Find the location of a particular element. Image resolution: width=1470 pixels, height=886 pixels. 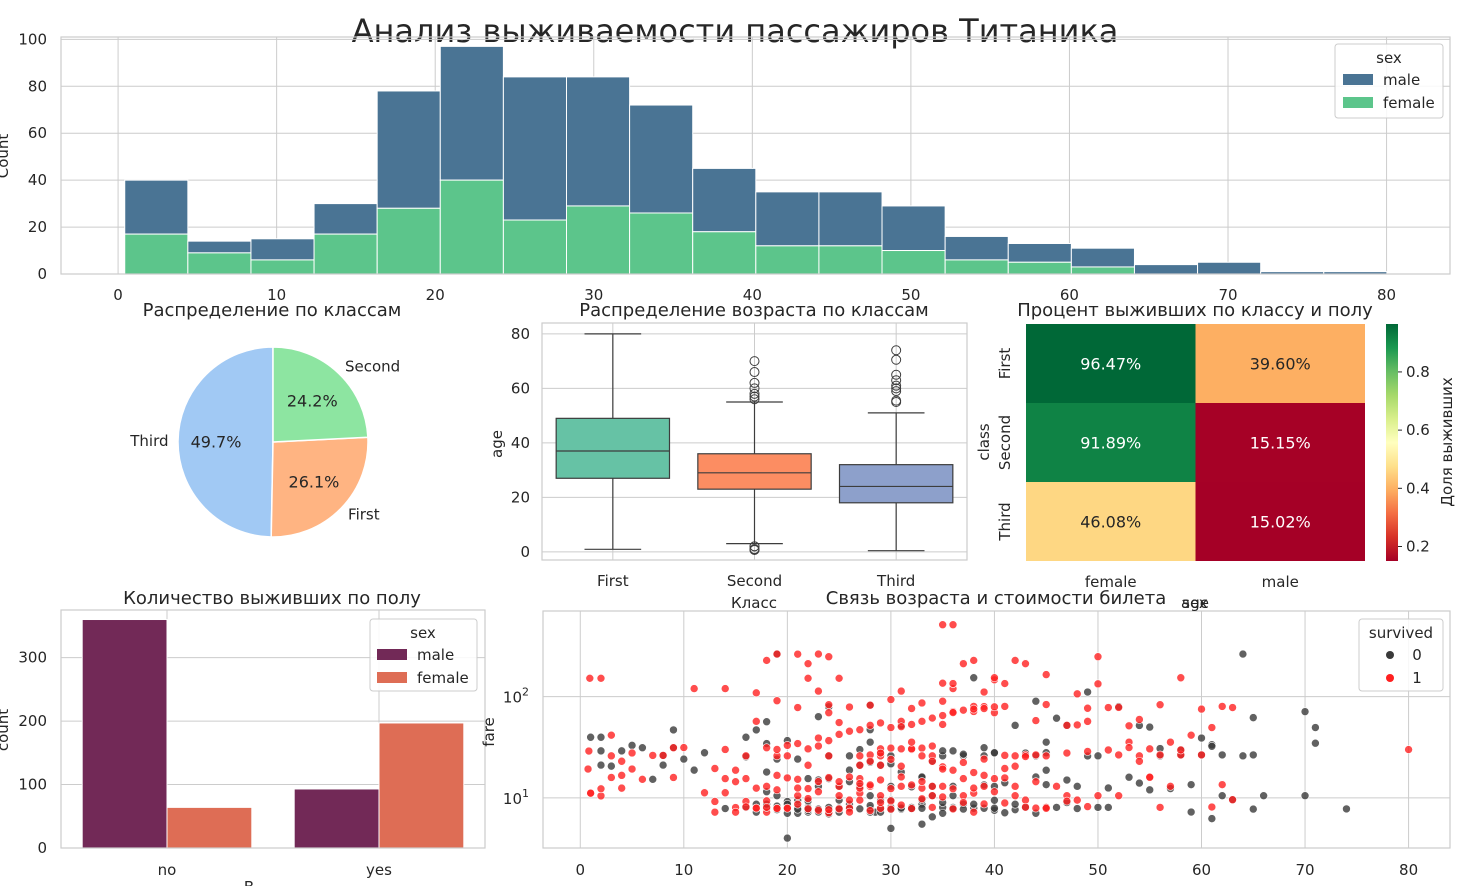

count-y-axis-label: count is located at coordinates (6, 730).